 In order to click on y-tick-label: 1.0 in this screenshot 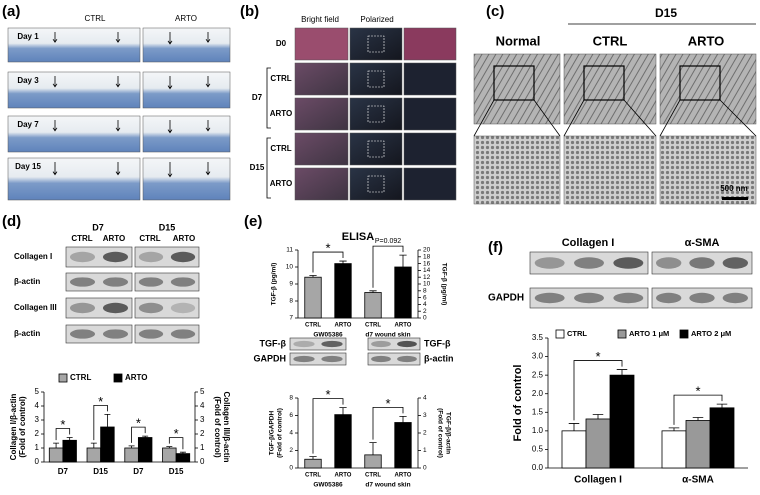, I will do `click(538, 430)`.